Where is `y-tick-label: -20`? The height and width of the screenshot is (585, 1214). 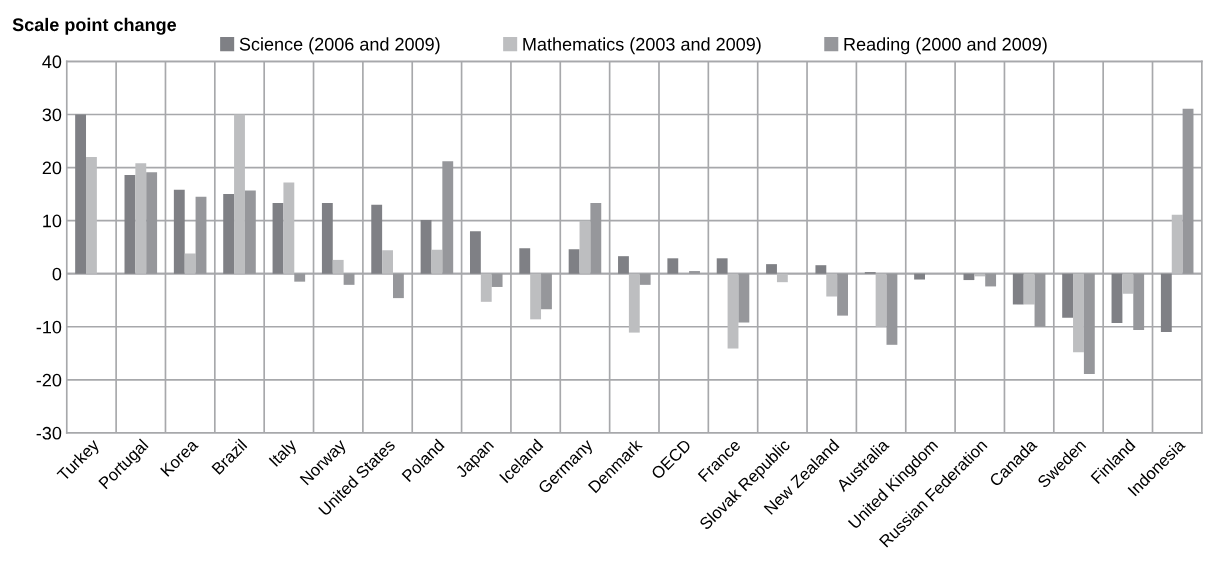
y-tick-label: -20 is located at coordinates (49, 380).